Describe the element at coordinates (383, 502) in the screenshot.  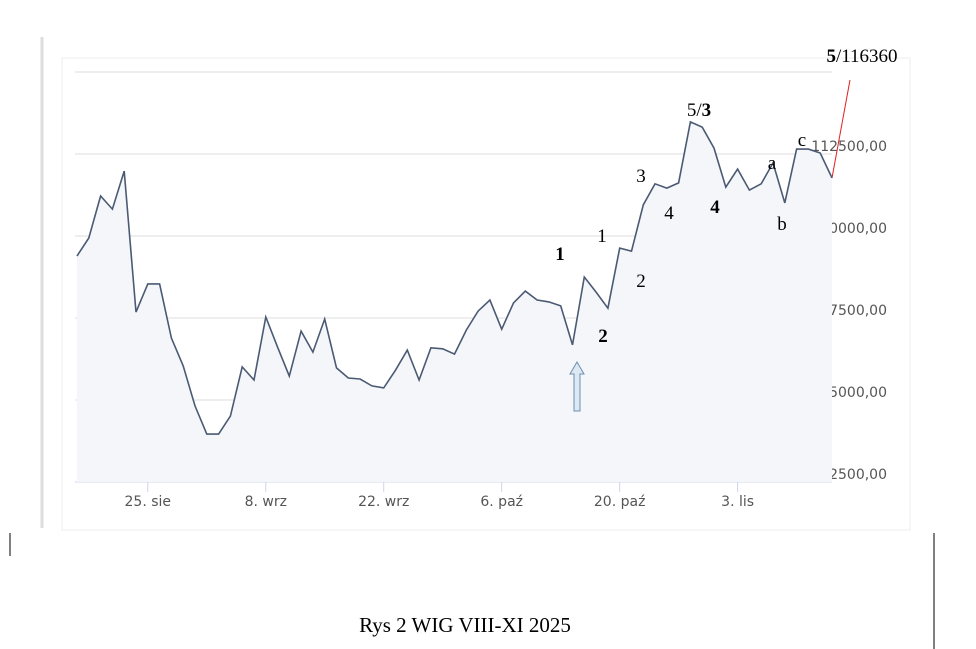
I see `x-tick-label: 22. wrz` at that location.